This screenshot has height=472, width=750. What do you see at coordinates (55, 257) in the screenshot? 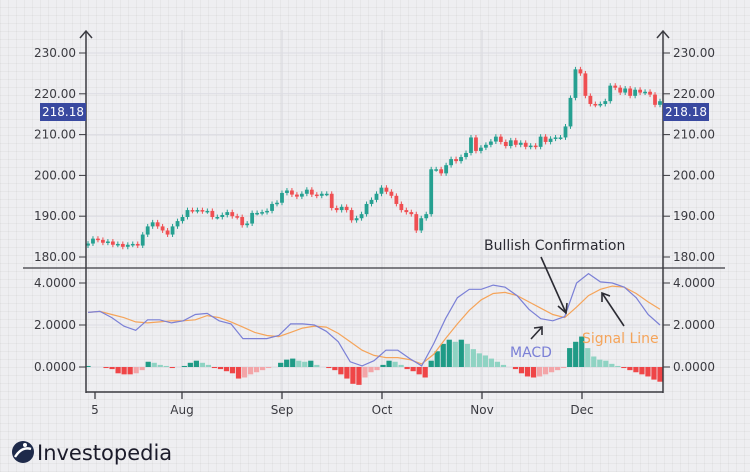
I see `price-tick-left: 180.00` at bounding box center [55, 257].